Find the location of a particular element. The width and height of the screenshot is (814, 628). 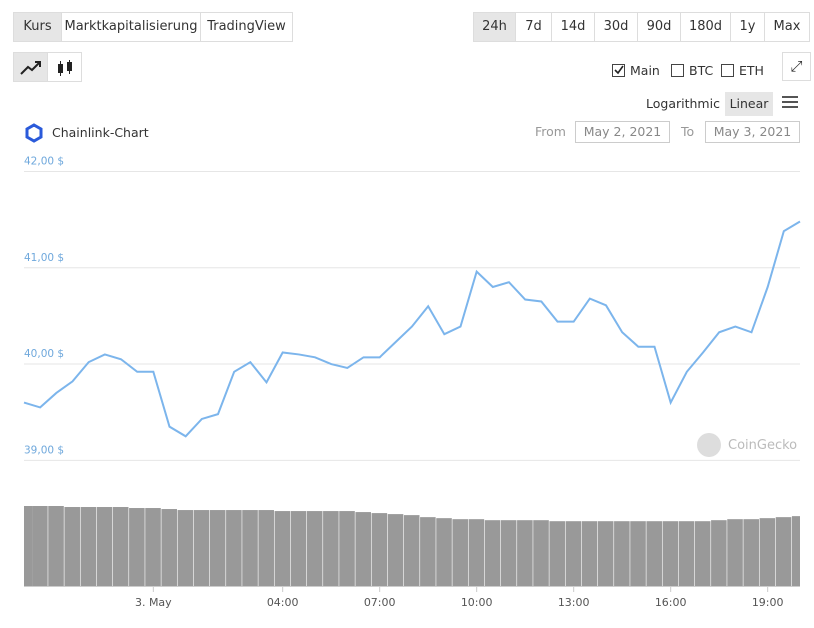

checkbox-label: BTC is located at coordinates (701, 70).